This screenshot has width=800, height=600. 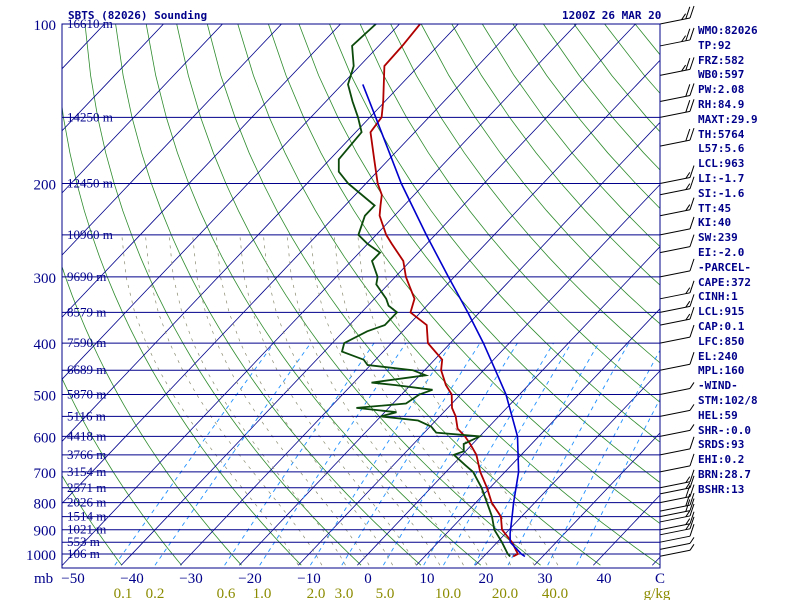 I want to click on mixing-ratio-label: 2.0, so click(x=316, y=593).